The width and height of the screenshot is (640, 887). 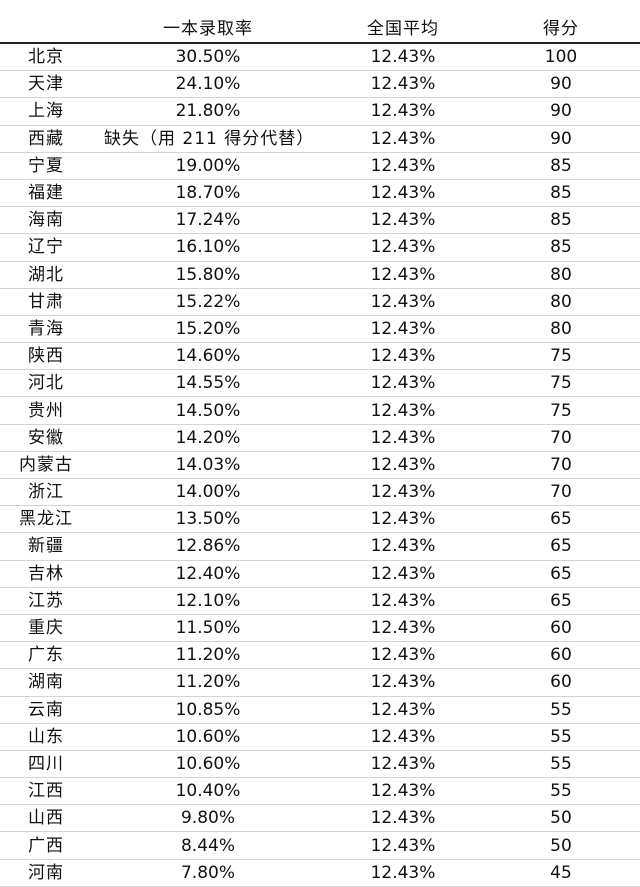 I want to click on admission-rate-cell: 12.40%, so click(x=208, y=574).